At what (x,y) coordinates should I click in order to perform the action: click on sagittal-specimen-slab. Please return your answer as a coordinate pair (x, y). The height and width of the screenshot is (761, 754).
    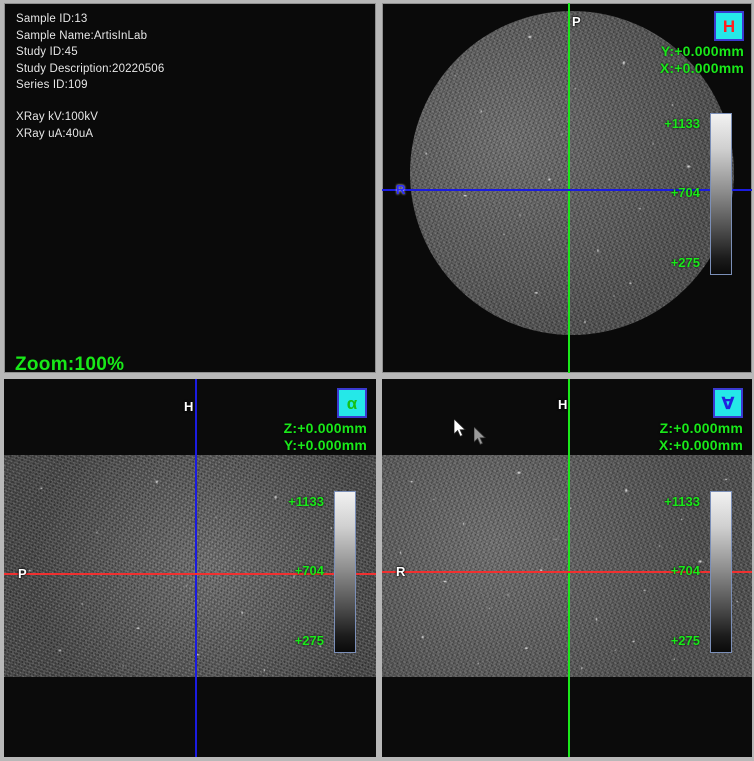
    Looking at the image, I should click on (567, 566).